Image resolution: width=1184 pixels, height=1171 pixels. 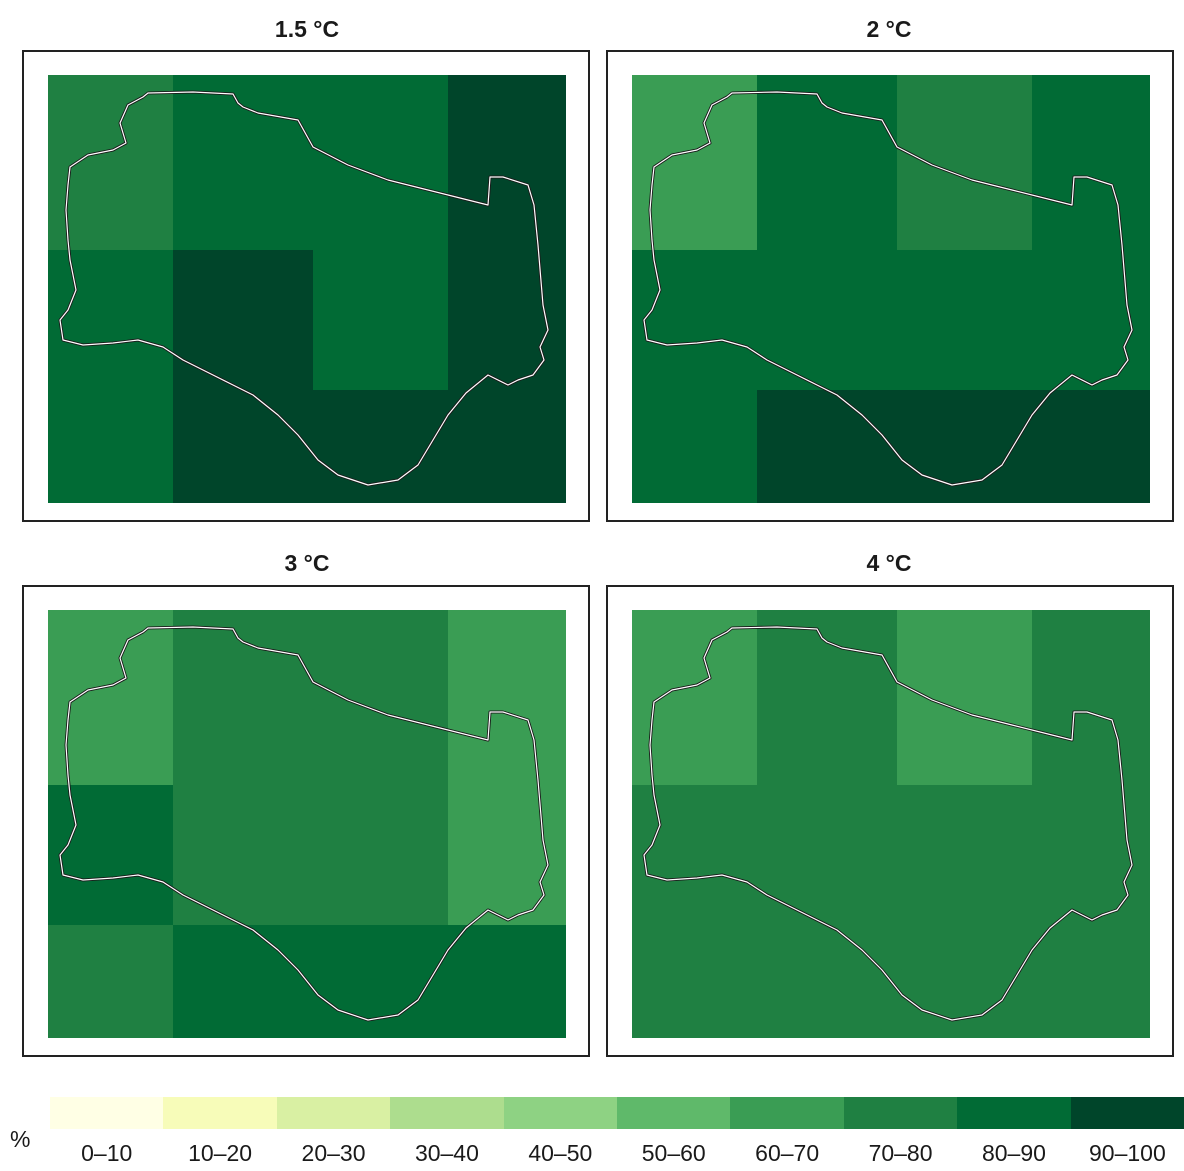 What do you see at coordinates (673, 1153) in the screenshot?
I see `legend-label-5: 50–60` at bounding box center [673, 1153].